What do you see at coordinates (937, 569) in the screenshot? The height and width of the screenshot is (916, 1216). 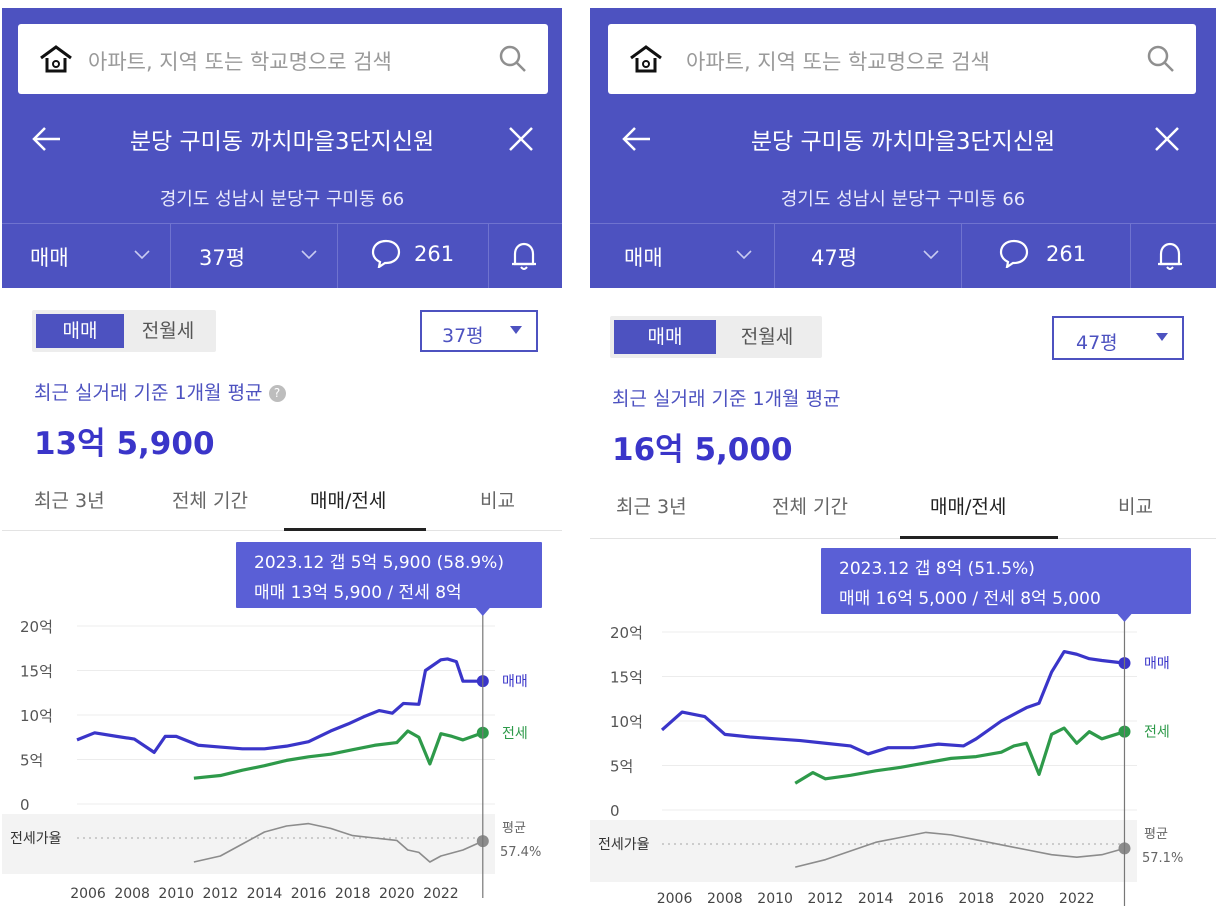 I see `tooltip-line-1: 2023.12 갭 8억 (51.5%)` at bounding box center [937, 569].